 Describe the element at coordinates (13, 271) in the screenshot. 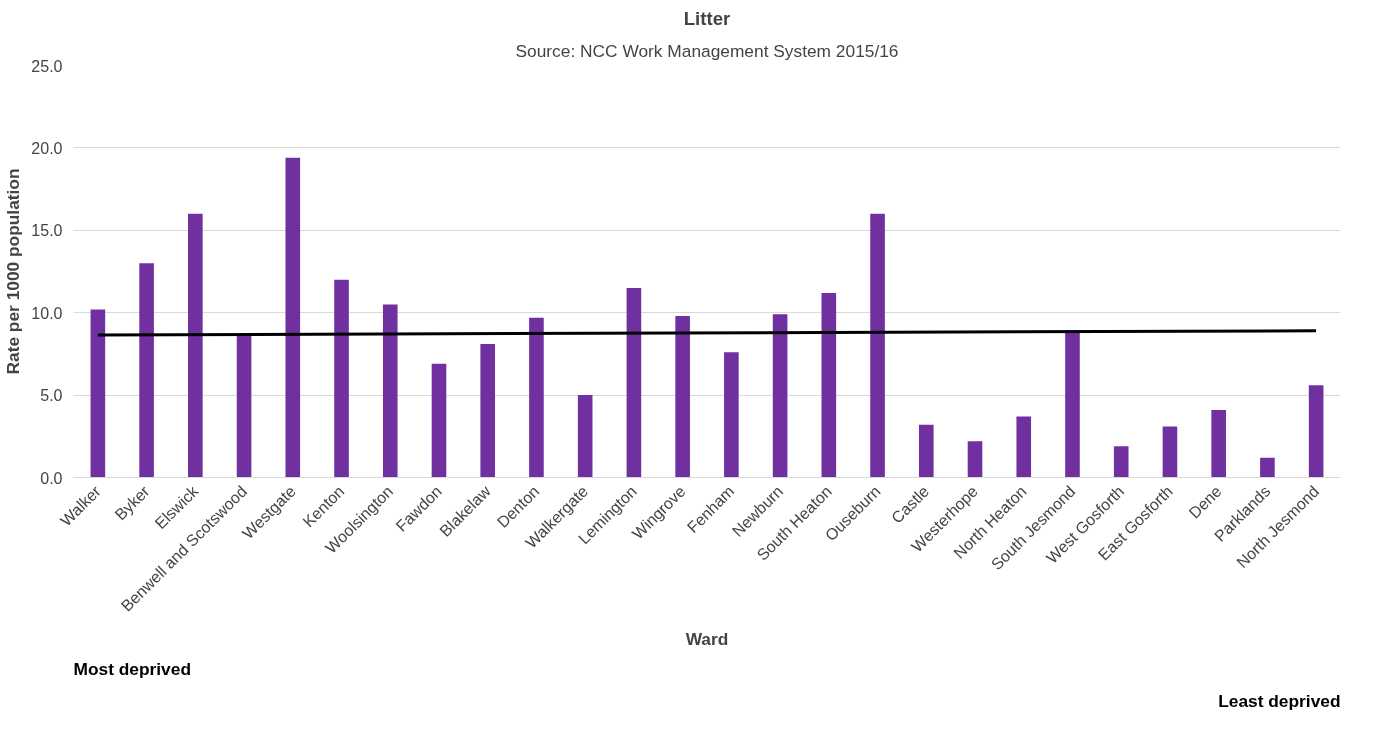

I see `y-axis-title: Rate per 1000 population` at that location.